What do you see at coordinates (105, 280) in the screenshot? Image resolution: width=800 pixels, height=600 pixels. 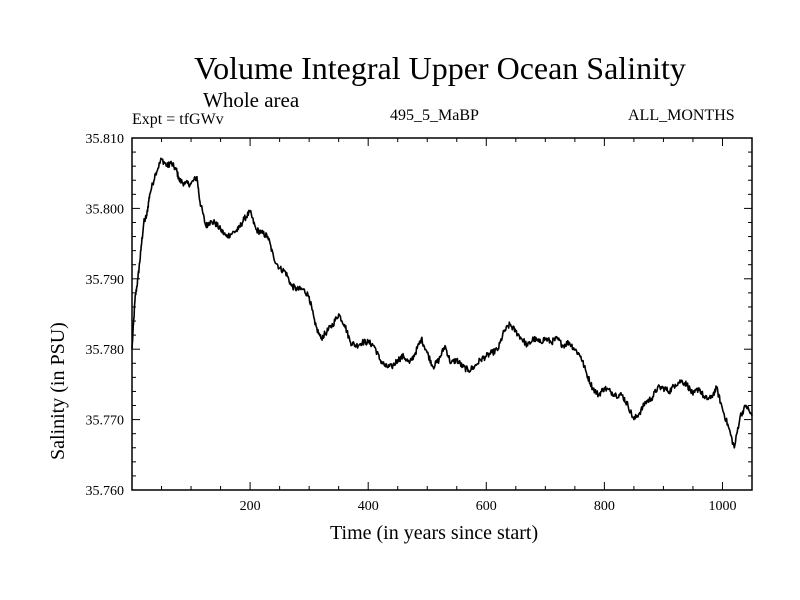 I see `y-tick-label: 35.790` at bounding box center [105, 280].